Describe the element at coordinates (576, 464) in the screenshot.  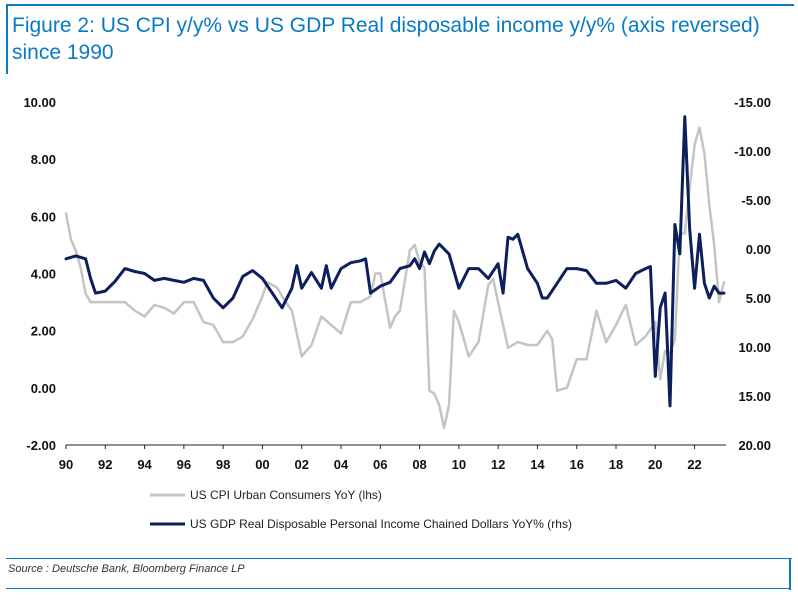
I see `x-tick-label: 16` at that location.